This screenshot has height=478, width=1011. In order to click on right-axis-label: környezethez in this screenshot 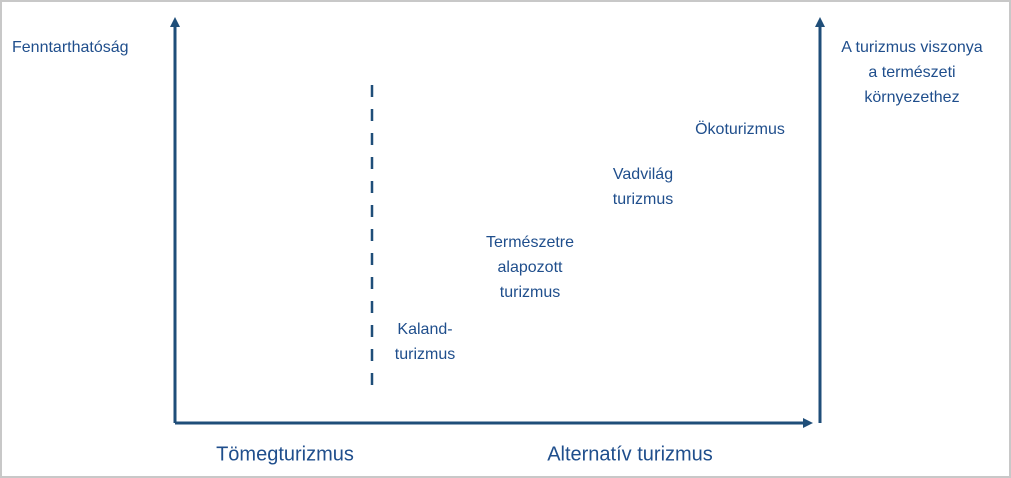, I will do `click(911, 97)`.